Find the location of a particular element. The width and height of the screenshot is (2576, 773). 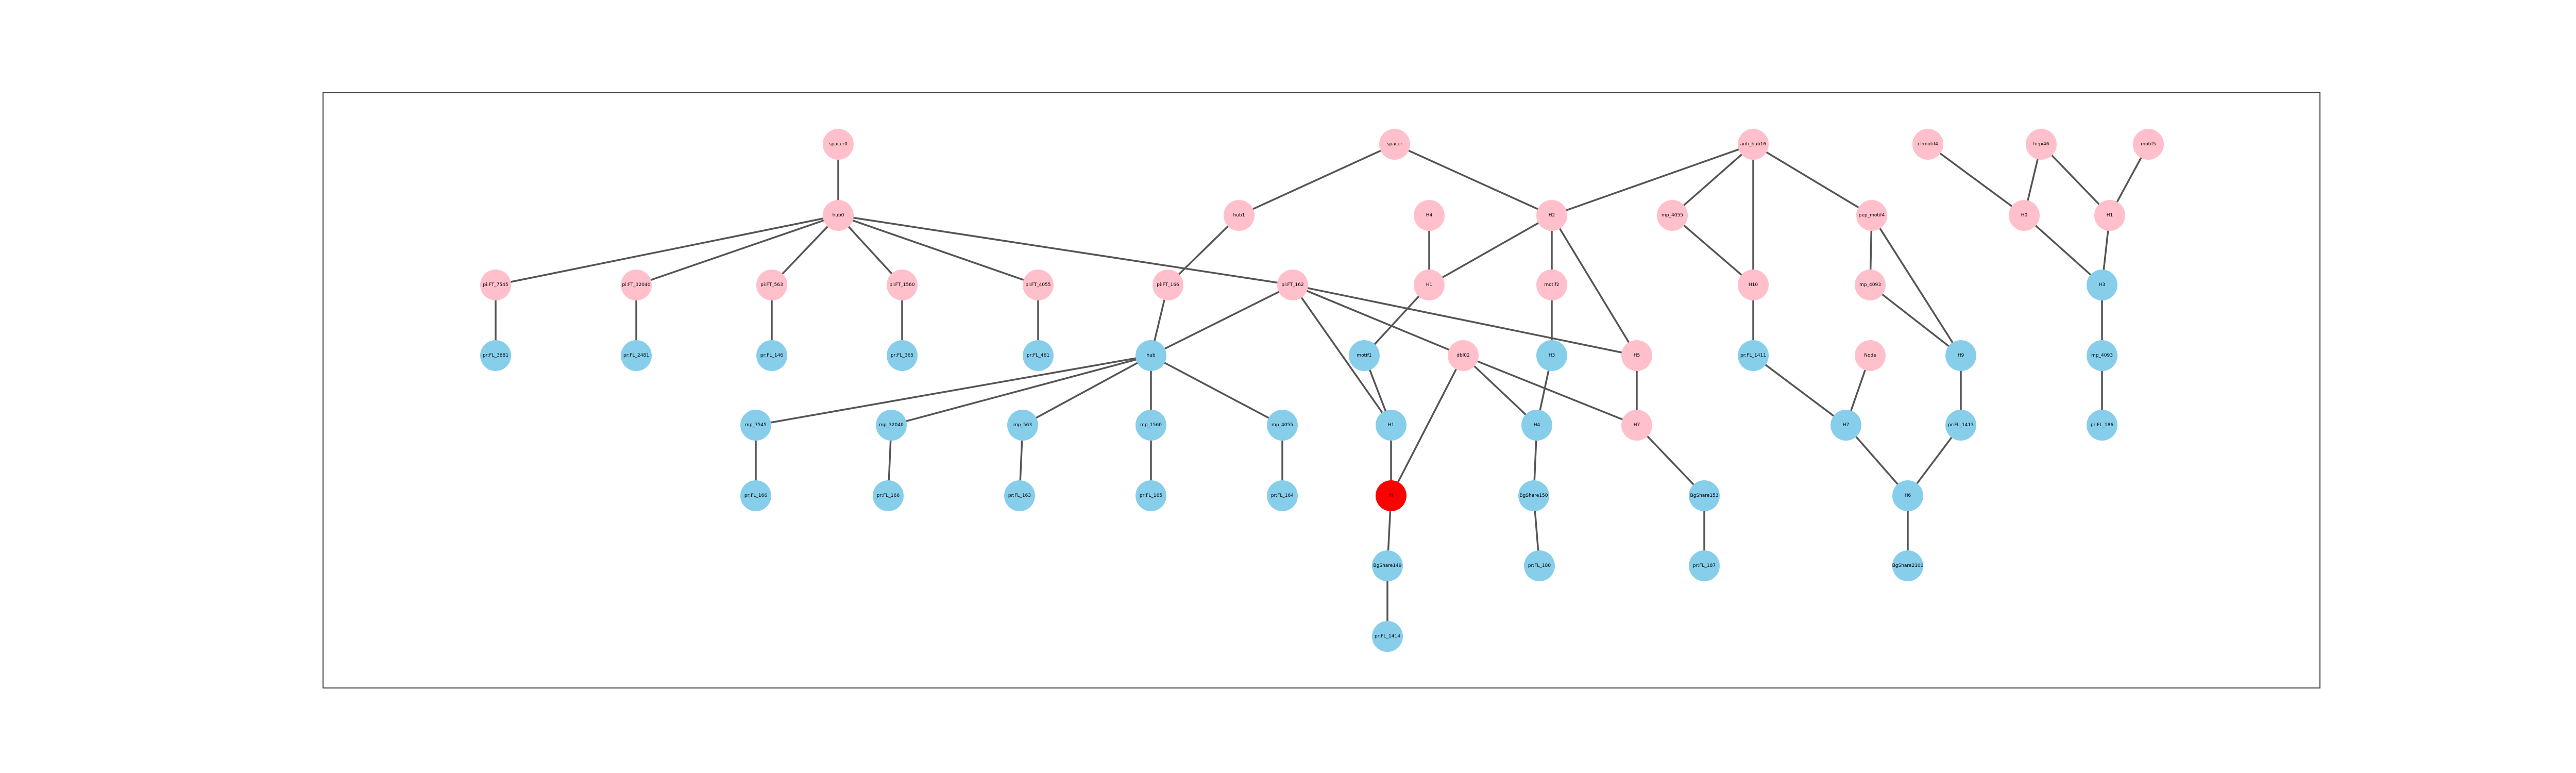

graph-node: pr:FL_163 is located at coordinates (1019, 495).